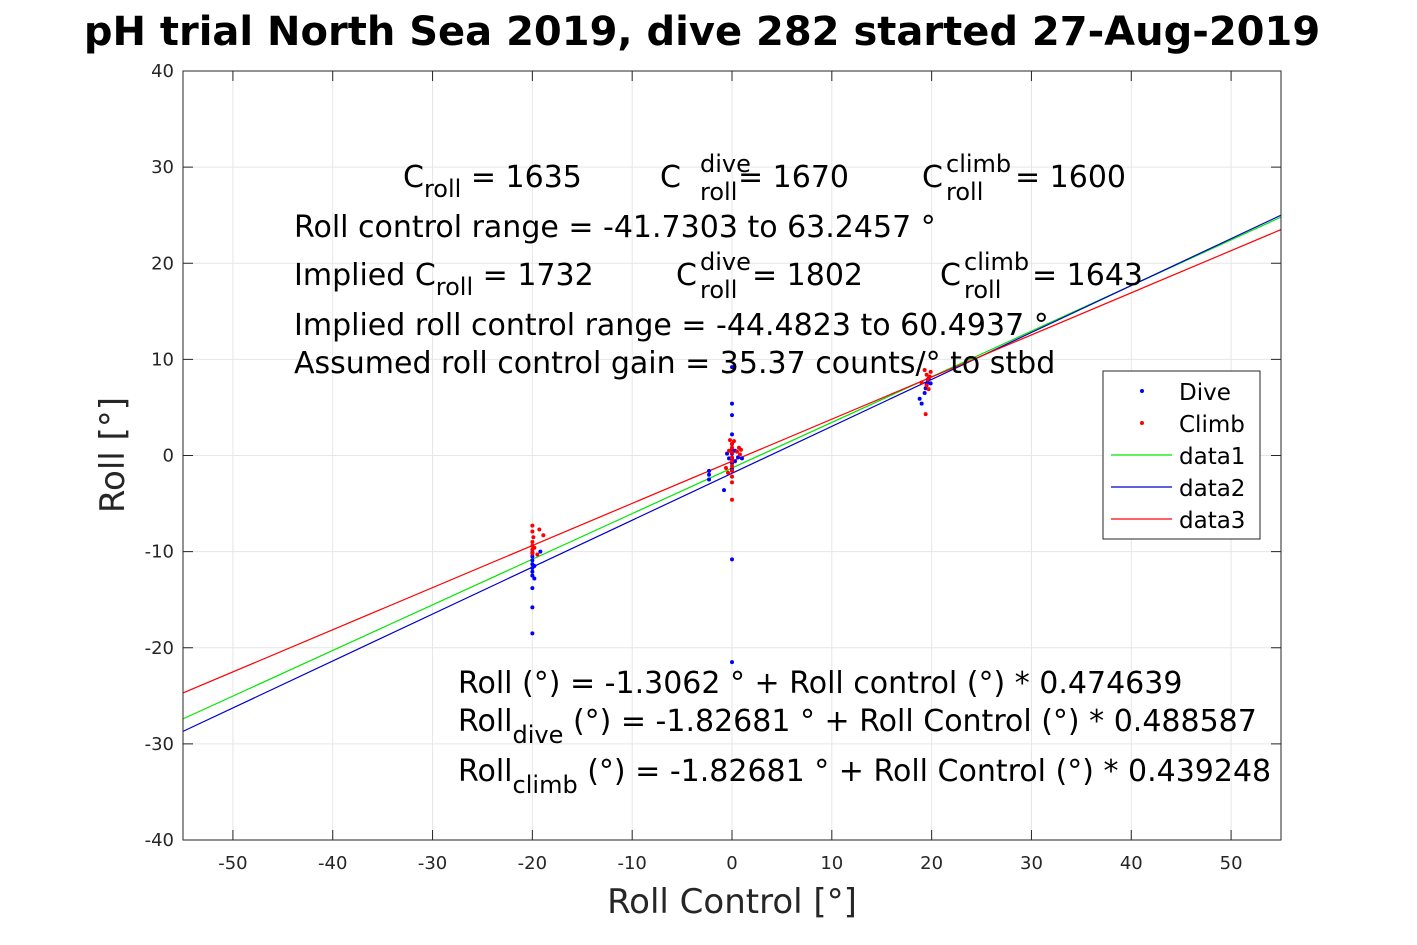  I want to click on annotation-implied-c-dive-sup: dive, so click(725, 262).